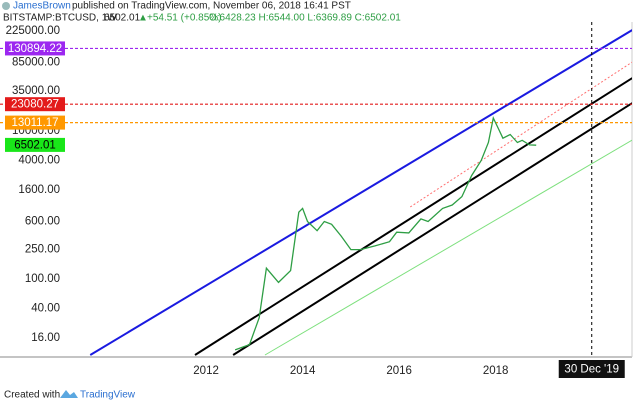 The height and width of the screenshot is (412, 640). I want to click on level-label: 6502.01, so click(35, 145).